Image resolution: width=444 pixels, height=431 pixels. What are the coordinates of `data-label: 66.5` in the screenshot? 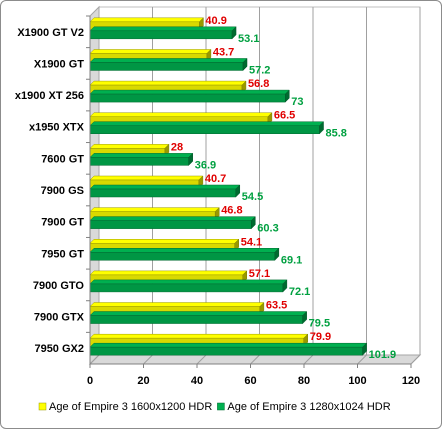 It's located at (284, 116).